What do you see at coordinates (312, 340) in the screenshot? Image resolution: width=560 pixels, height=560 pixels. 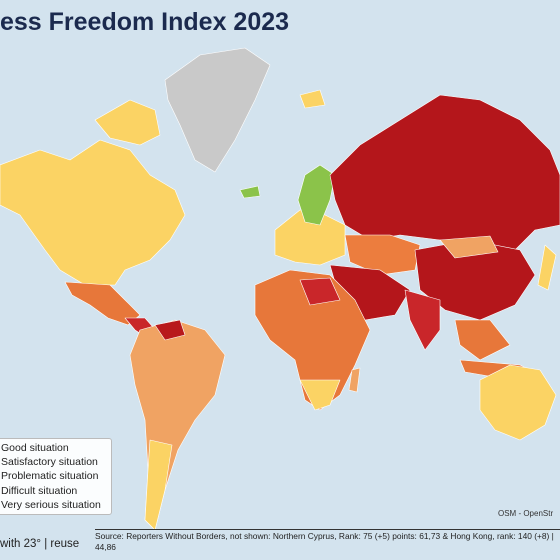 I see `africa` at bounding box center [312, 340].